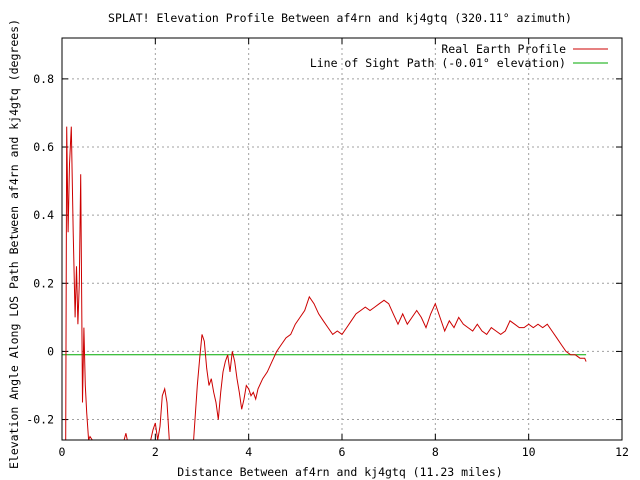 The image size is (640, 480). I want to click on y-tick-label: 0.2, so click(43, 283).